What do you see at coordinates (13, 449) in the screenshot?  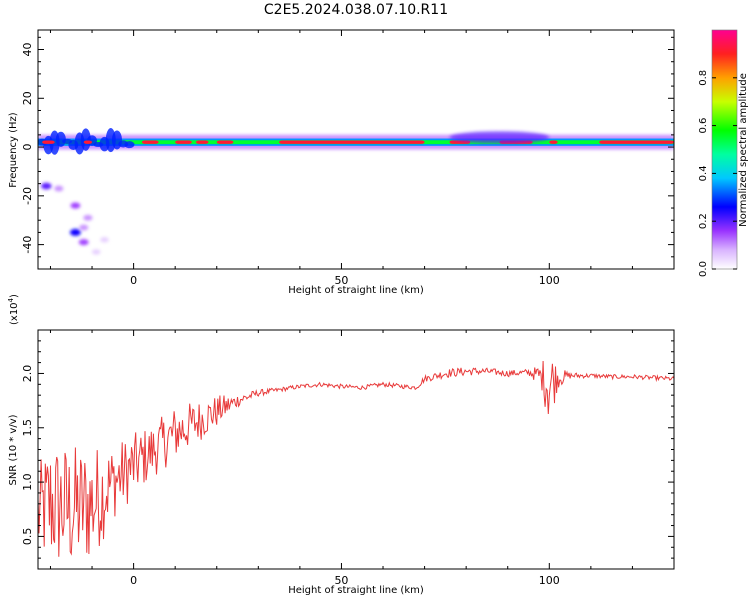 I see `snr-ylabel: SNR (10 * v/v)` at bounding box center [13, 449].